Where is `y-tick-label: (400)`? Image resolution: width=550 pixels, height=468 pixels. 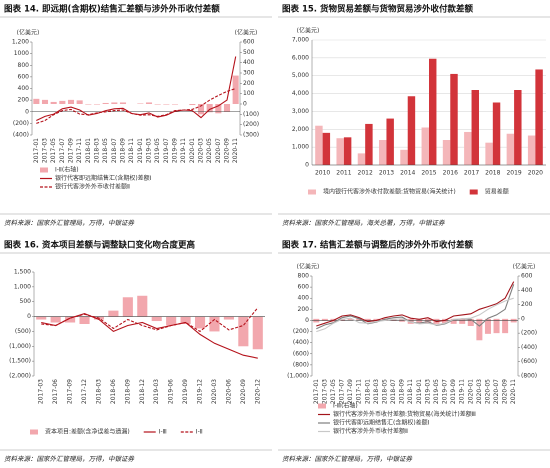 y-tick-label: (400) is located at coordinates (21, 135).